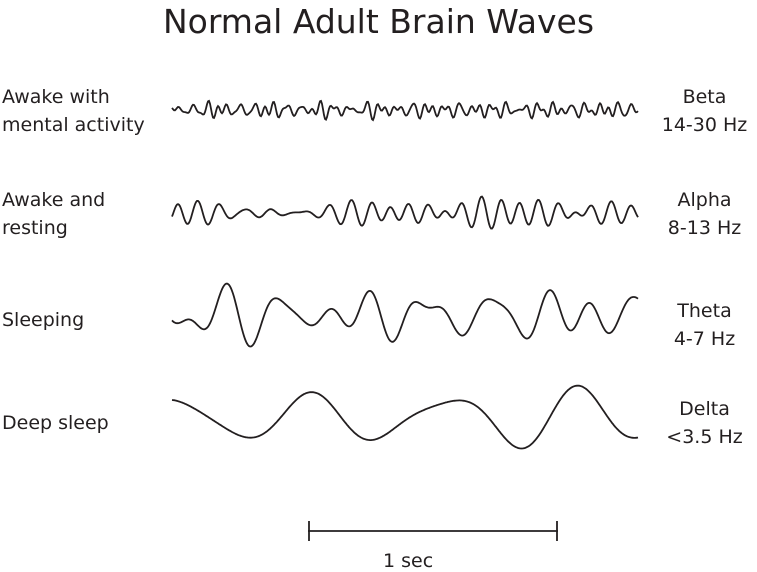 The height and width of the screenshot is (572, 757). I want to click on wave-name: Alpha, so click(704, 200).